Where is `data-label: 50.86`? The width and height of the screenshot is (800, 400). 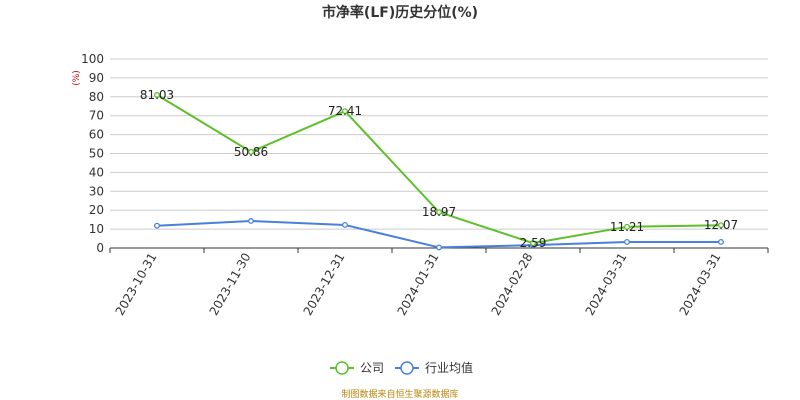
data-label: 50.86 is located at coordinates (251, 152).